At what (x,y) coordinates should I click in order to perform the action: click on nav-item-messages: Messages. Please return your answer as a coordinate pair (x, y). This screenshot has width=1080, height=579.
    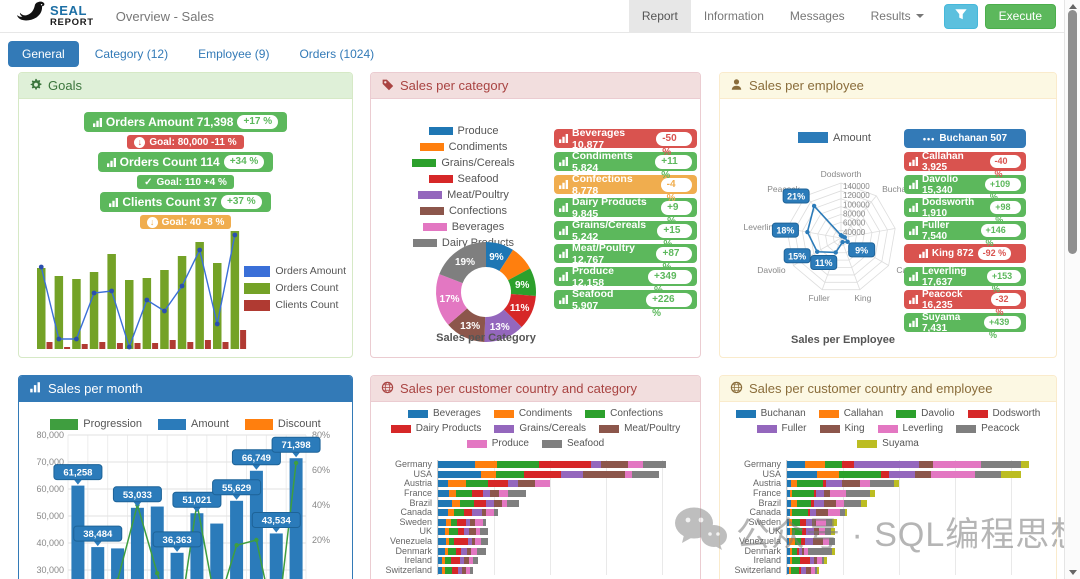
    Looking at the image, I should click on (817, 16).